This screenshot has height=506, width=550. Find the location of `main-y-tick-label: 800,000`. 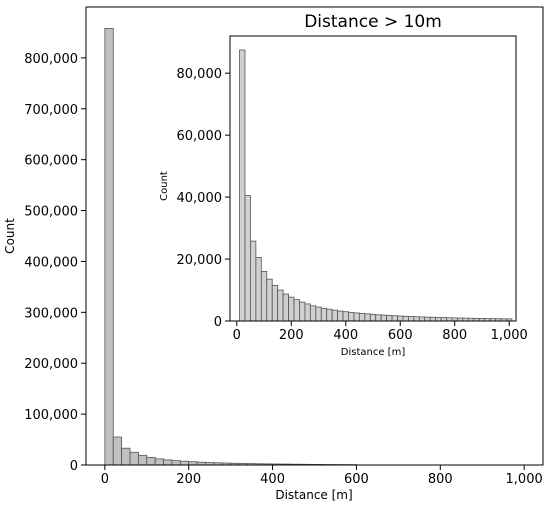

main-y-tick-label: 800,000 is located at coordinates (51, 59).